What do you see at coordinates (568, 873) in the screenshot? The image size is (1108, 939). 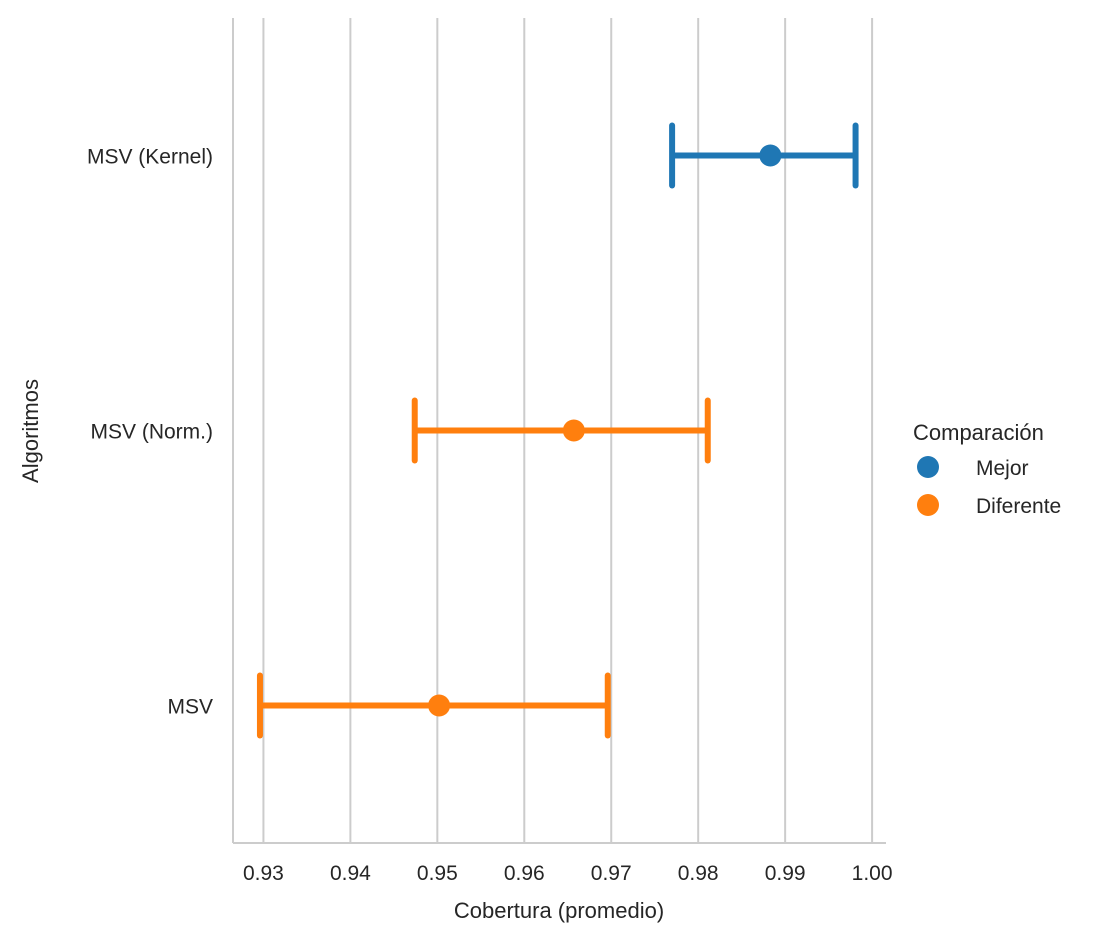 I see `x-tick-labels: 0.93 0.94 0.95 0.96 0.97 0.98 0.99 1.00` at bounding box center [568, 873].